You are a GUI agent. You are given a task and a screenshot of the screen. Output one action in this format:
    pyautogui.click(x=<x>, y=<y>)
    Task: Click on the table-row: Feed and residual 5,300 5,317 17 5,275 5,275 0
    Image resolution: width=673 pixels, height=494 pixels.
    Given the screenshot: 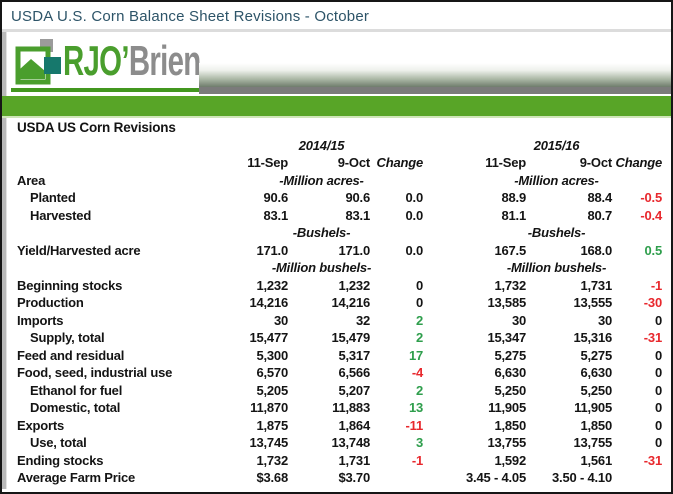 What is the action you would take?
    pyautogui.click(x=339, y=356)
    